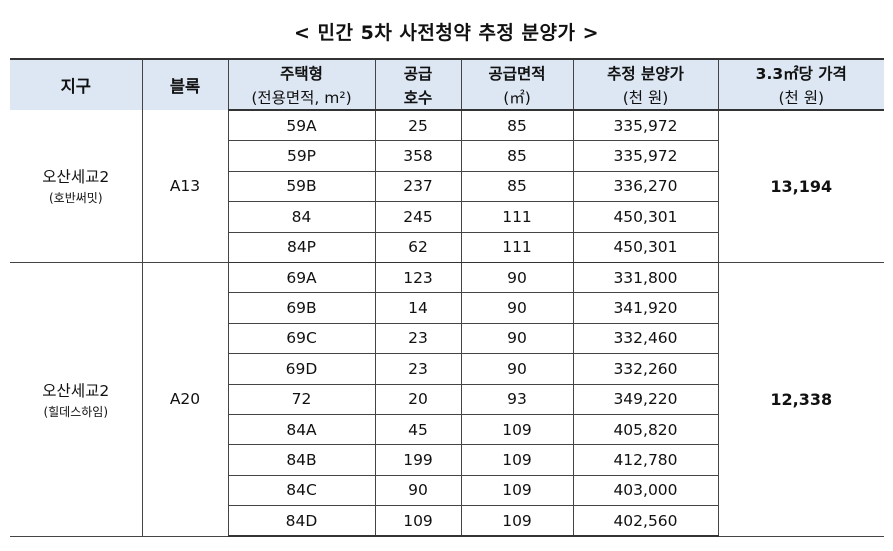 The height and width of the screenshot is (551, 893). What do you see at coordinates (645, 187) in the screenshot?
I see `price-cell: 336,270` at bounding box center [645, 187].